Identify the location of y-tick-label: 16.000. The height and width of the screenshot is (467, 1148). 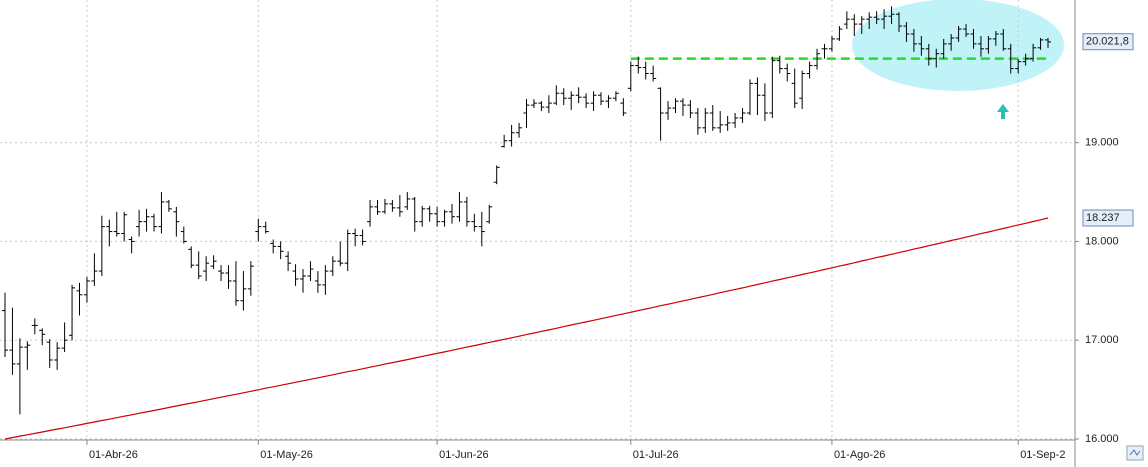
(1102, 439).